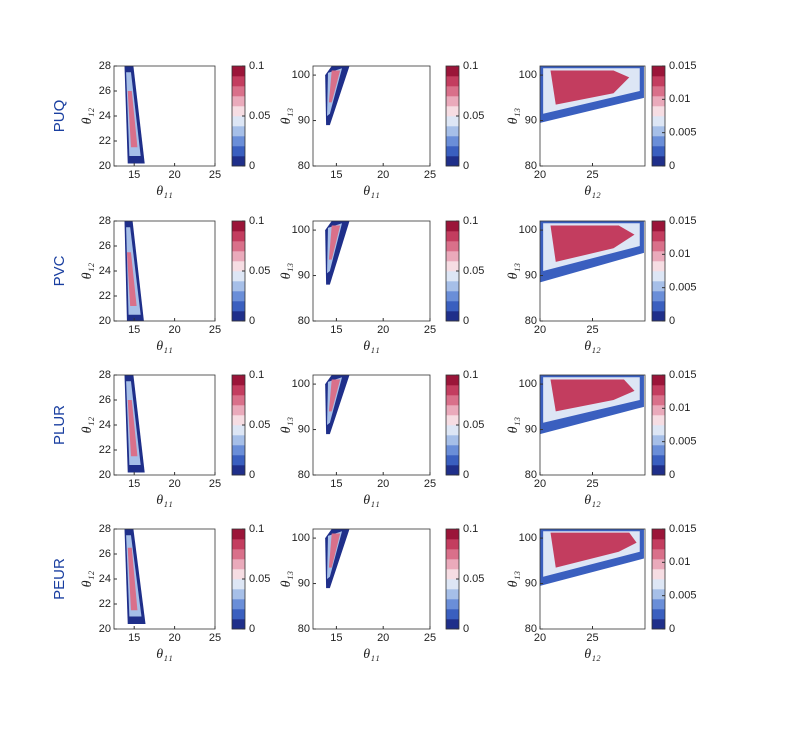  What do you see at coordinates (683, 288) in the screenshot?
I see `colorbar-tick-label: 0.005` at bounding box center [683, 288].